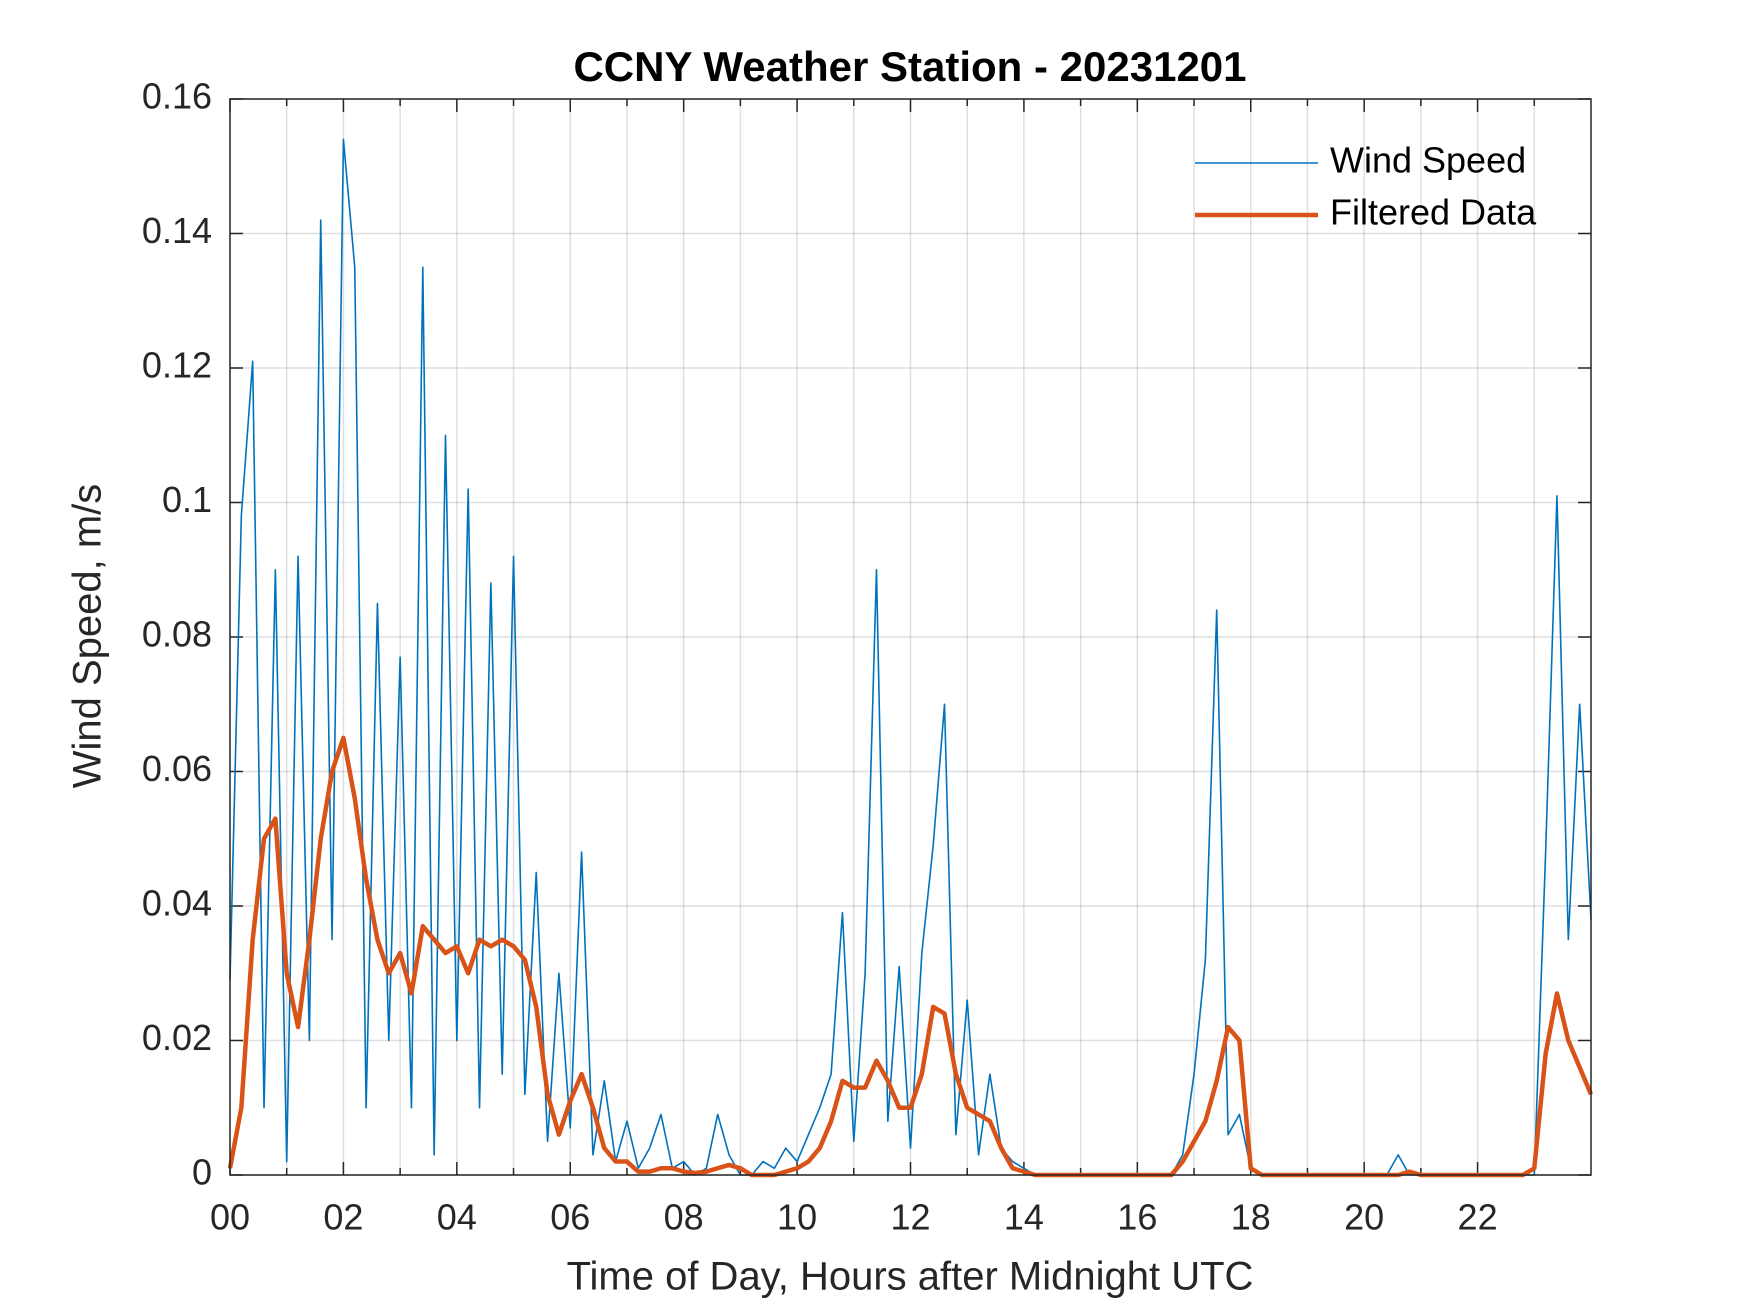  I want to click on x-tick-label: 16, so click(1137, 1217).